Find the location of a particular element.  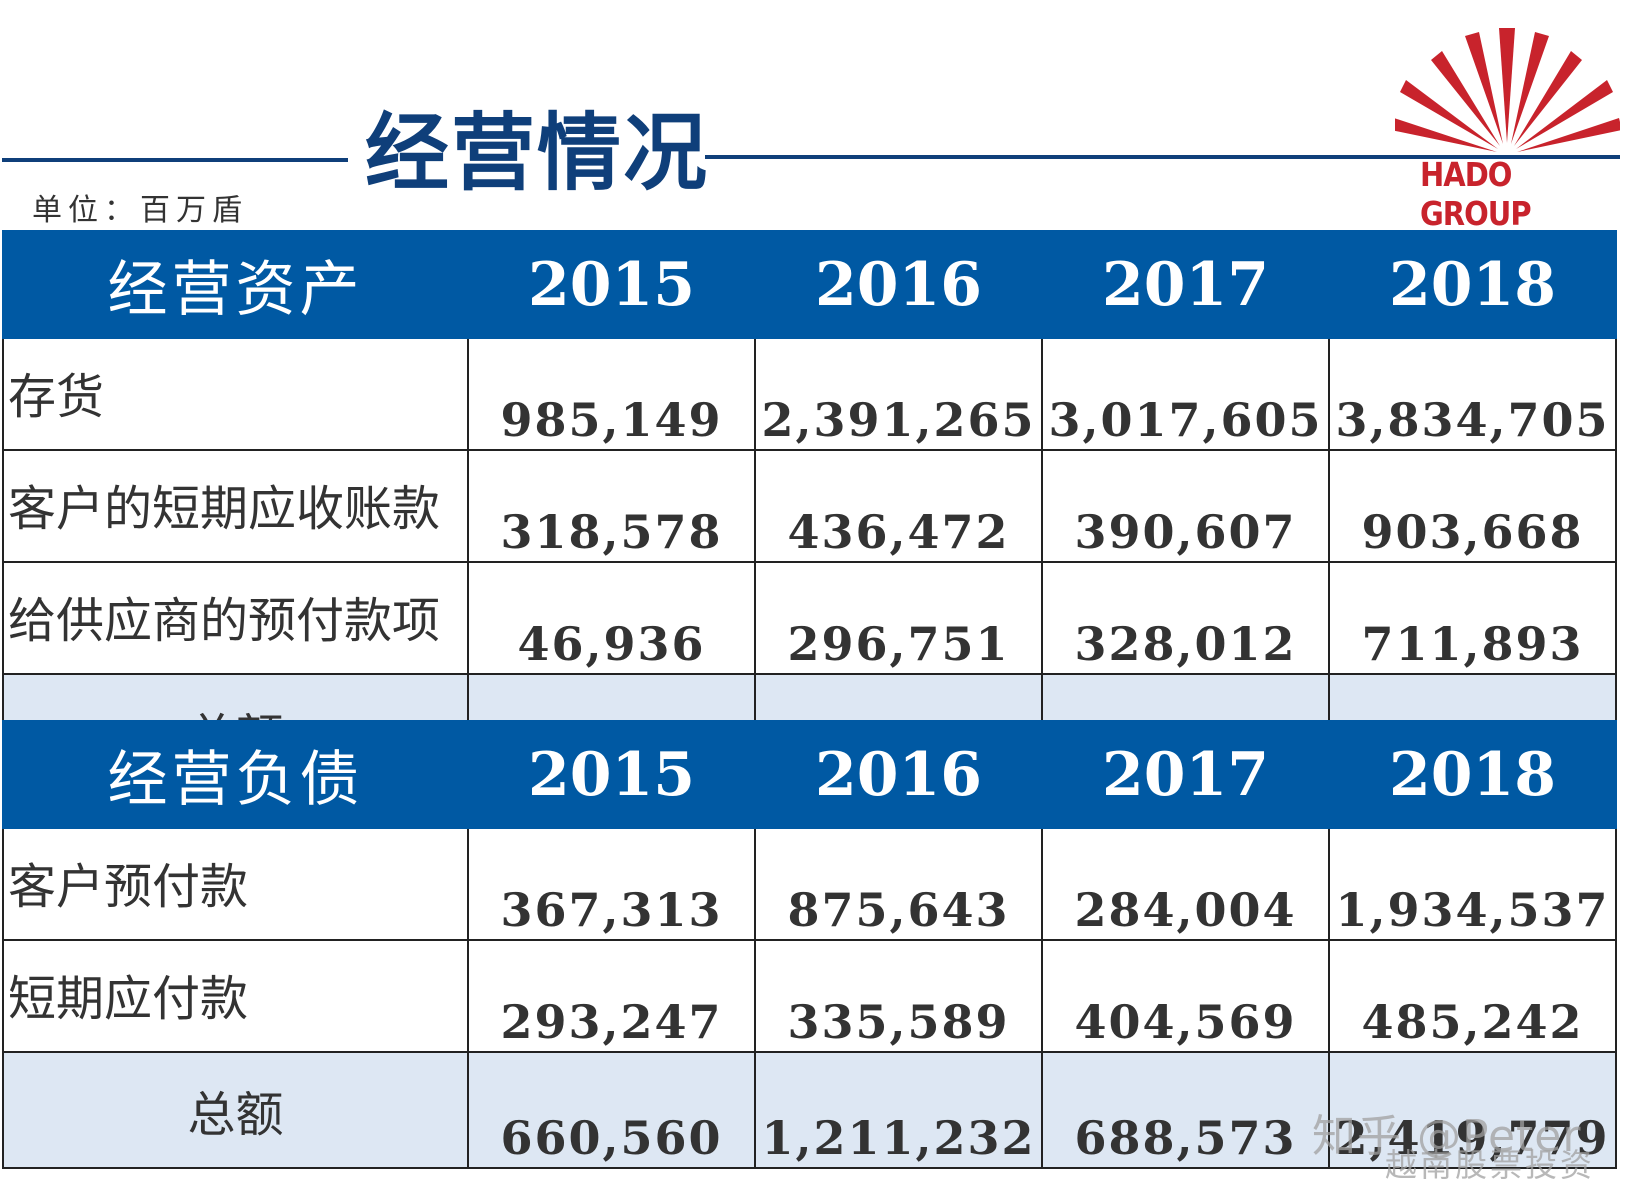

title-rule-left is located at coordinates (175, 160).